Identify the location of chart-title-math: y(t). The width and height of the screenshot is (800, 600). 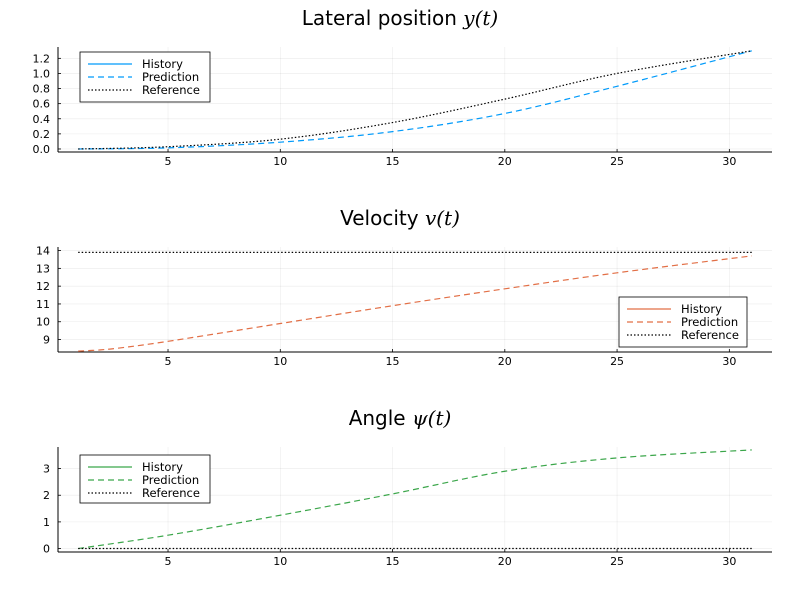
(480, 18).